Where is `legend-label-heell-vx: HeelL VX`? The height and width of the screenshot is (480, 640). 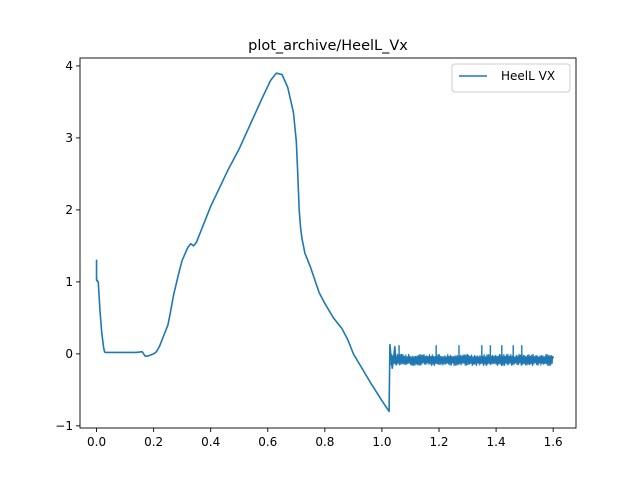 legend-label-heell-vx: HeelL VX is located at coordinates (528, 76).